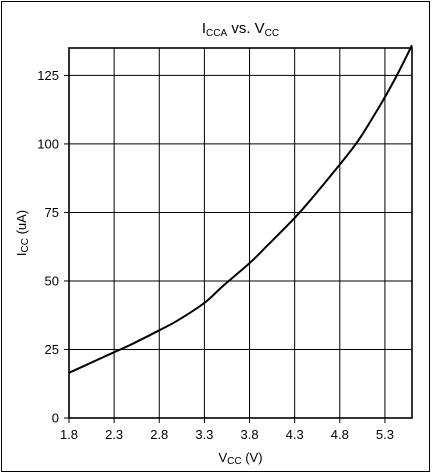 This screenshot has height=475, width=433. What do you see at coordinates (69, 434) in the screenshot?
I see `x-tick-label: 1.8` at bounding box center [69, 434].